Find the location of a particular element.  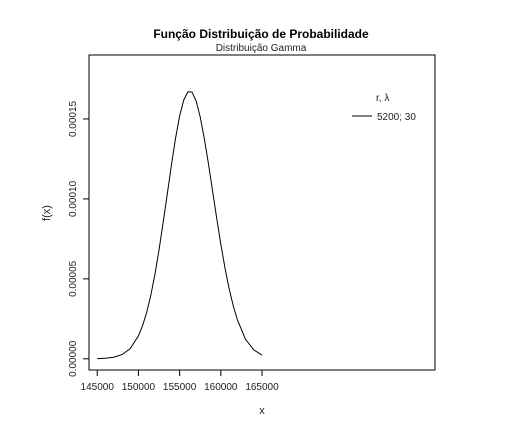

x-axis: 145000 150000 155000 160000 165000 is located at coordinates (180, 381).